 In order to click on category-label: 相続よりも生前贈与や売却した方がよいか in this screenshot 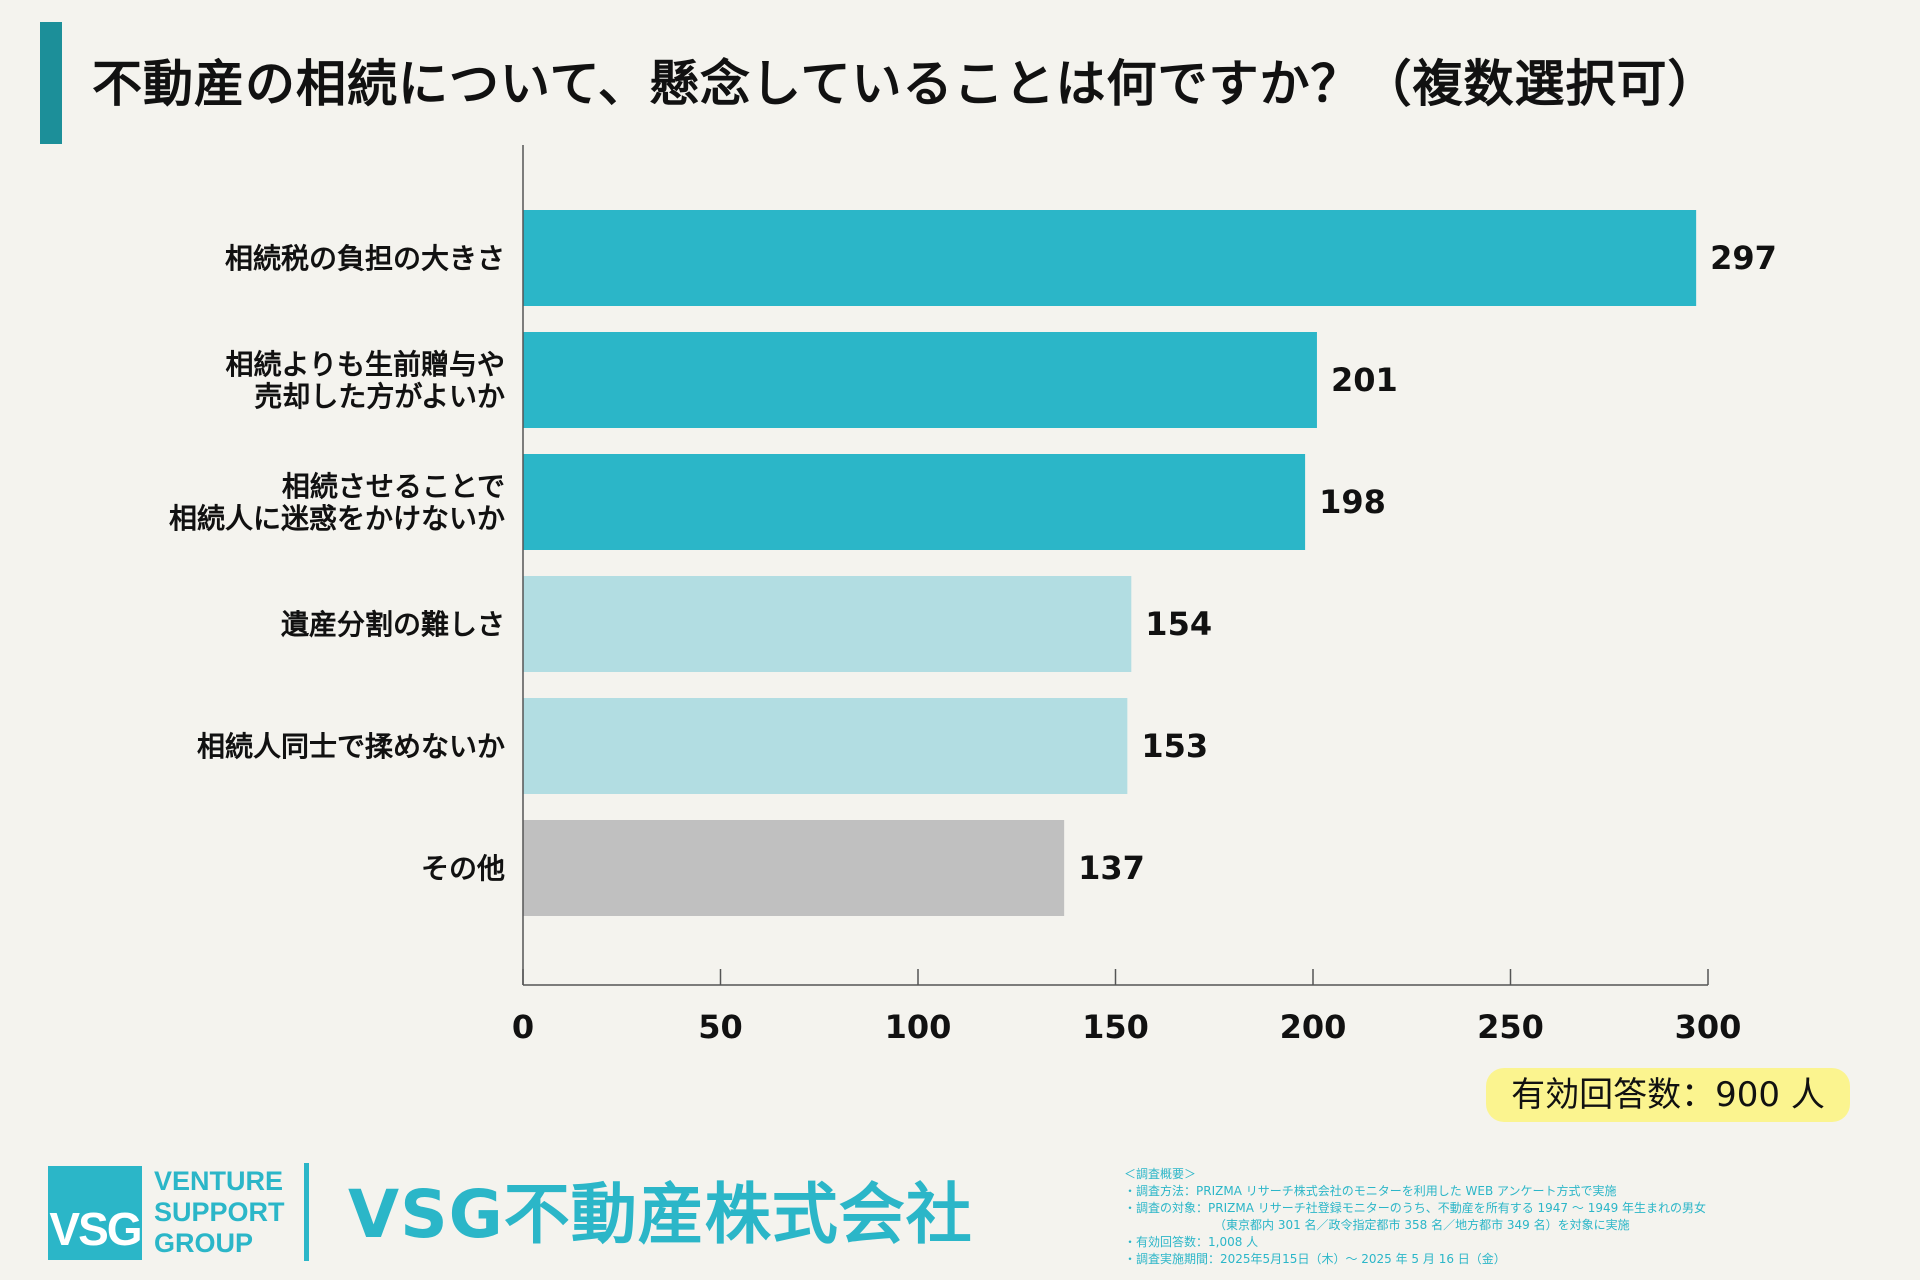, I will do `click(365, 380)`.